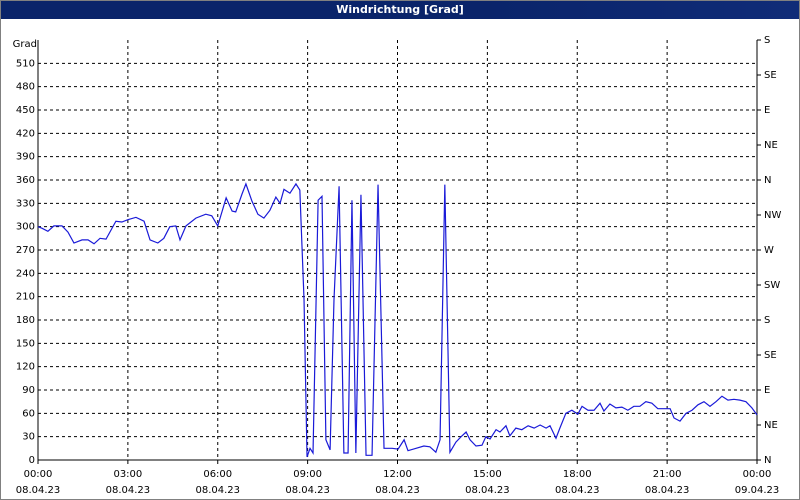  What do you see at coordinates (127, 474) in the screenshot?
I see `x-tick-label: 03:00` at bounding box center [127, 474].